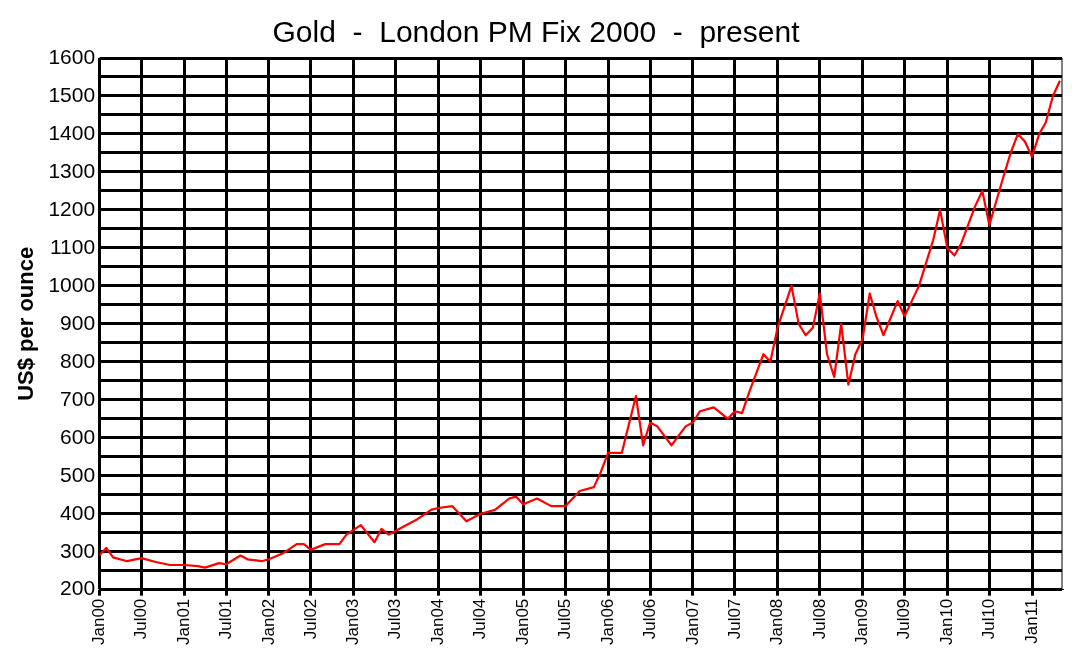  What do you see at coordinates (78, 550) in the screenshot?
I see `y-tick-label: 300` at bounding box center [78, 550].